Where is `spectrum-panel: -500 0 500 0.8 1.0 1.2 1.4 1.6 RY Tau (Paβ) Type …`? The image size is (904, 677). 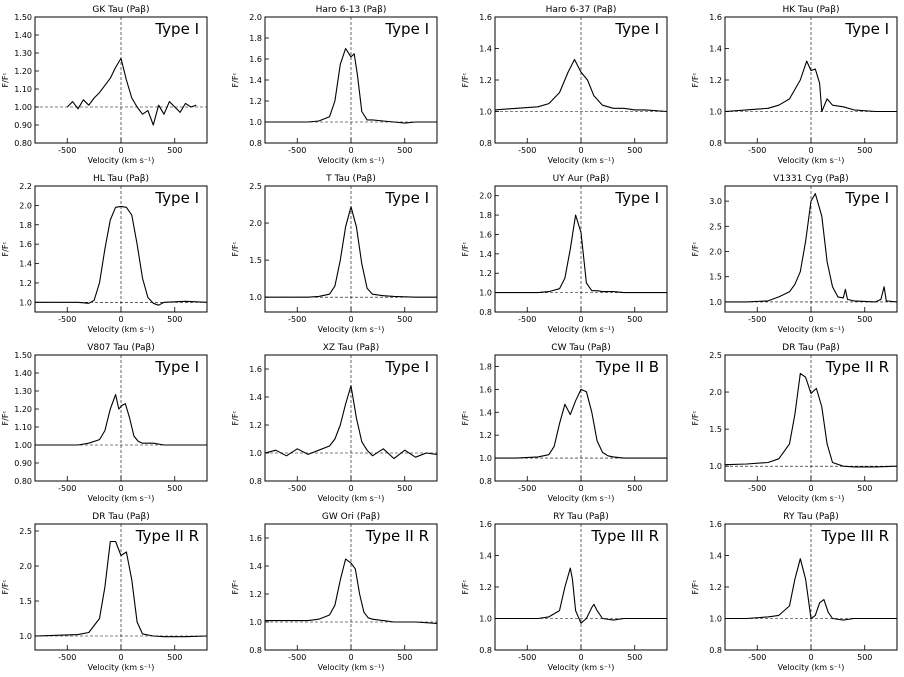
spectrum-panel: -500 0 500 0.8 1.0 1.2 1.4 1.6 RY Tau (Paβ) Type … is located at coordinates (564, 592).